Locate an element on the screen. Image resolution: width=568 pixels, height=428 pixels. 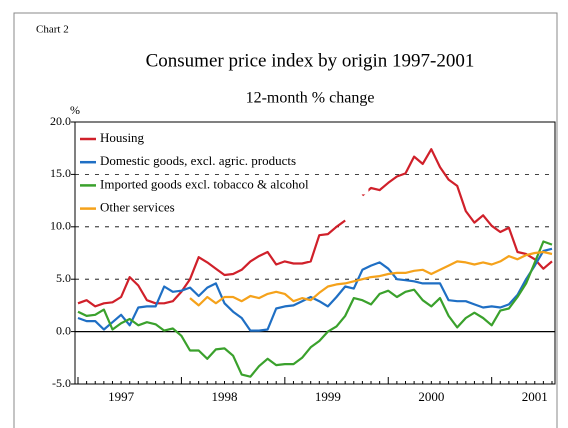
x-tick-label: 1998 is located at coordinates (225, 396).